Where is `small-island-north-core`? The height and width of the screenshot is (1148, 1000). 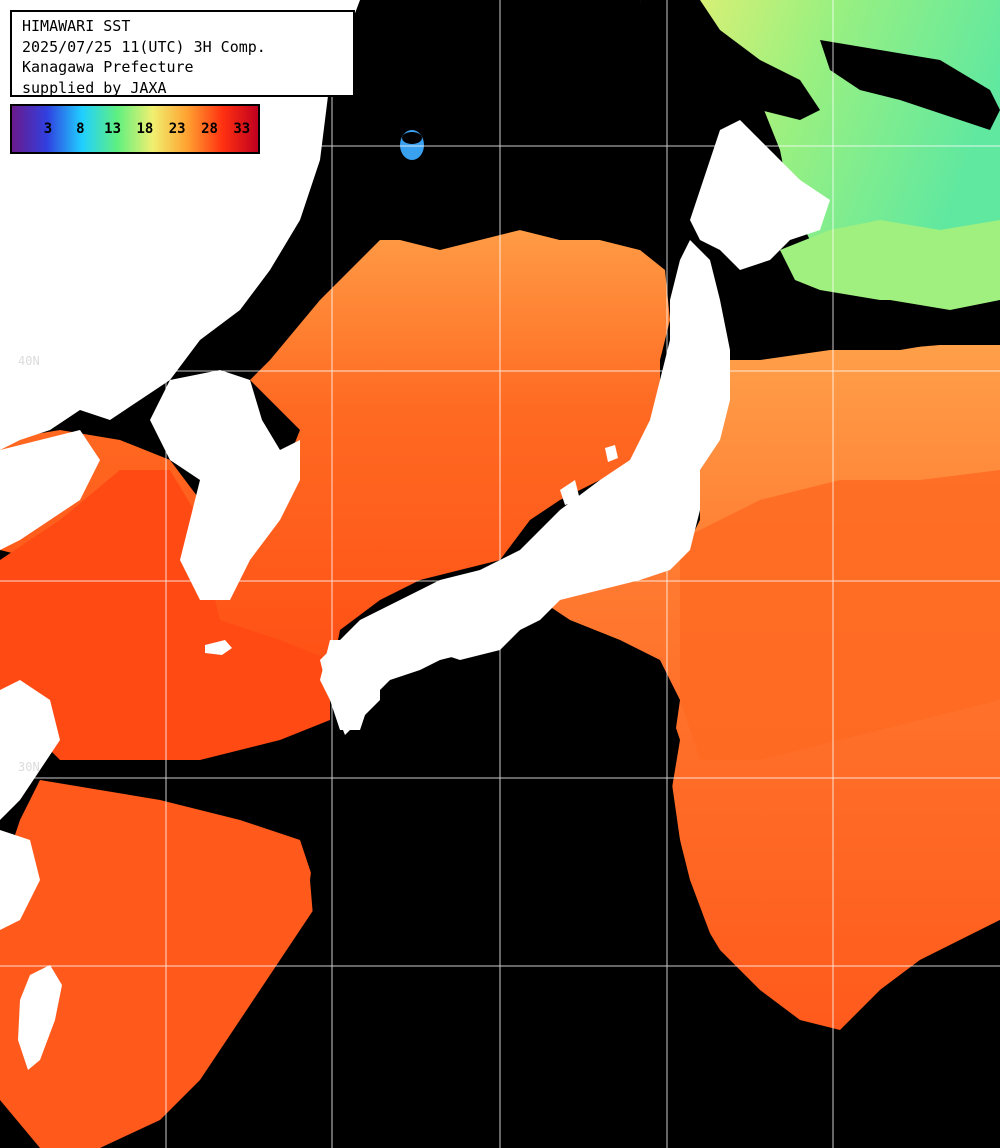 small-island-north-core is located at coordinates (412, 138).